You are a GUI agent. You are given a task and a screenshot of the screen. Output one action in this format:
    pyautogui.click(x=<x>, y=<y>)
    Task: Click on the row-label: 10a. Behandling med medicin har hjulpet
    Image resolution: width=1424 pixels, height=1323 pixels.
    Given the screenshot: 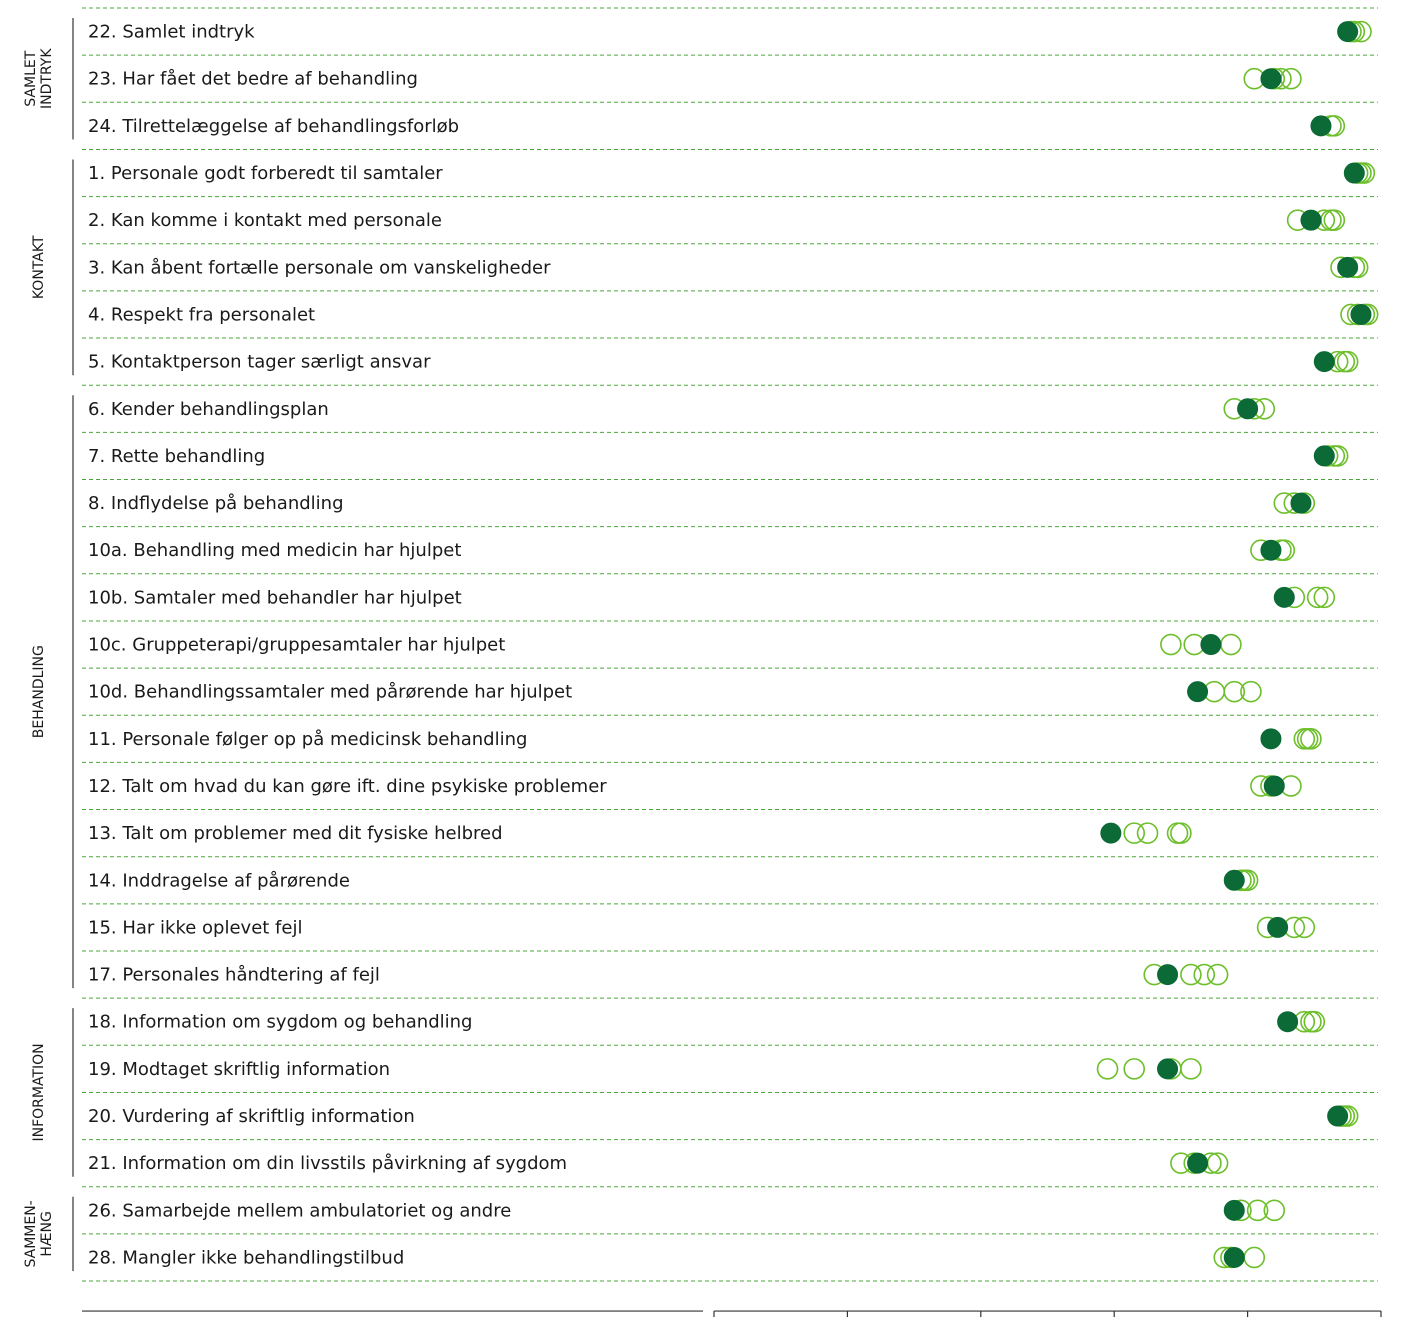 What is the action you would take?
    pyautogui.click(x=274, y=550)
    